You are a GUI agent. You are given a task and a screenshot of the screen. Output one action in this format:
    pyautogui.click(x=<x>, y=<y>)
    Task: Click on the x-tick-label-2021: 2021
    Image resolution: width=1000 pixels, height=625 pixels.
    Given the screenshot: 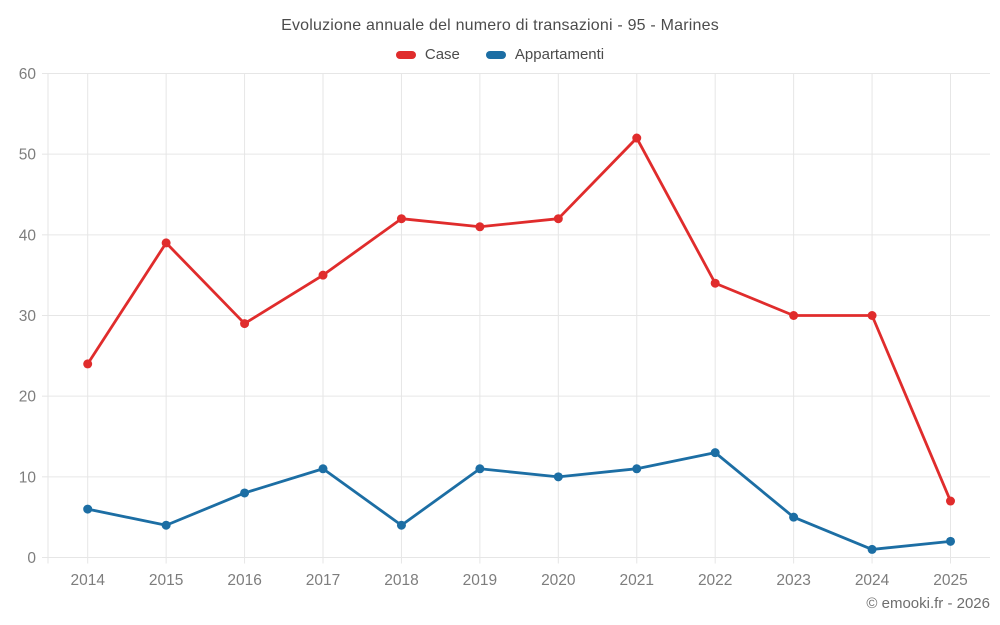 What is the action you would take?
    pyautogui.click(x=637, y=580)
    